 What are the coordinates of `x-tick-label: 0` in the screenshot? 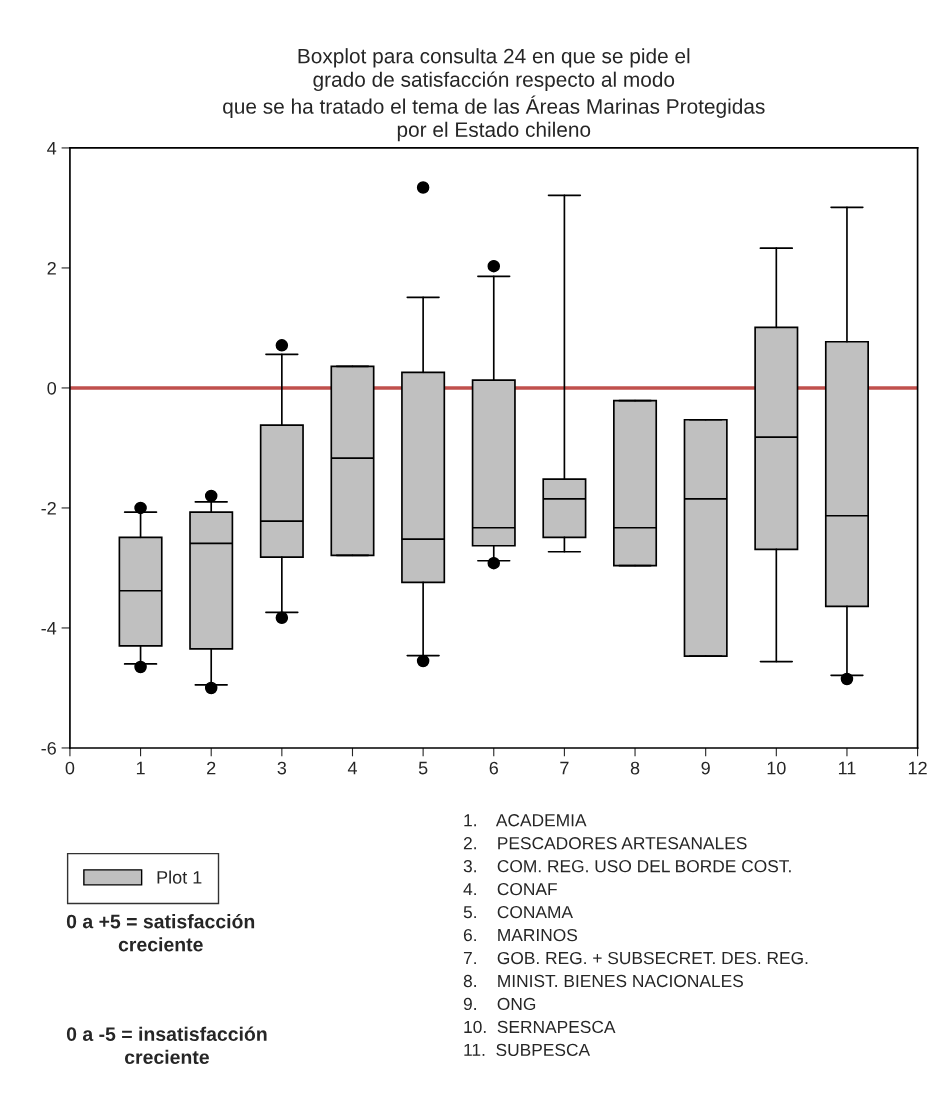 It's located at (70, 768).